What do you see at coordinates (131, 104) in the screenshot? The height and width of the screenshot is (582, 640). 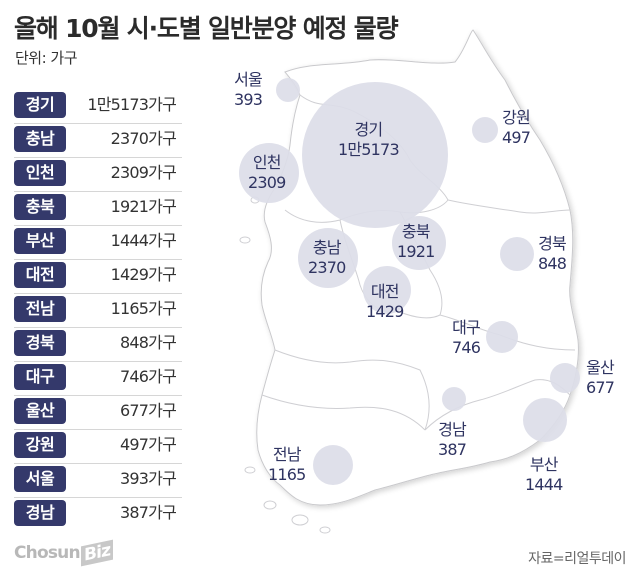 I see `region-value: 1만5173가구` at bounding box center [131, 104].